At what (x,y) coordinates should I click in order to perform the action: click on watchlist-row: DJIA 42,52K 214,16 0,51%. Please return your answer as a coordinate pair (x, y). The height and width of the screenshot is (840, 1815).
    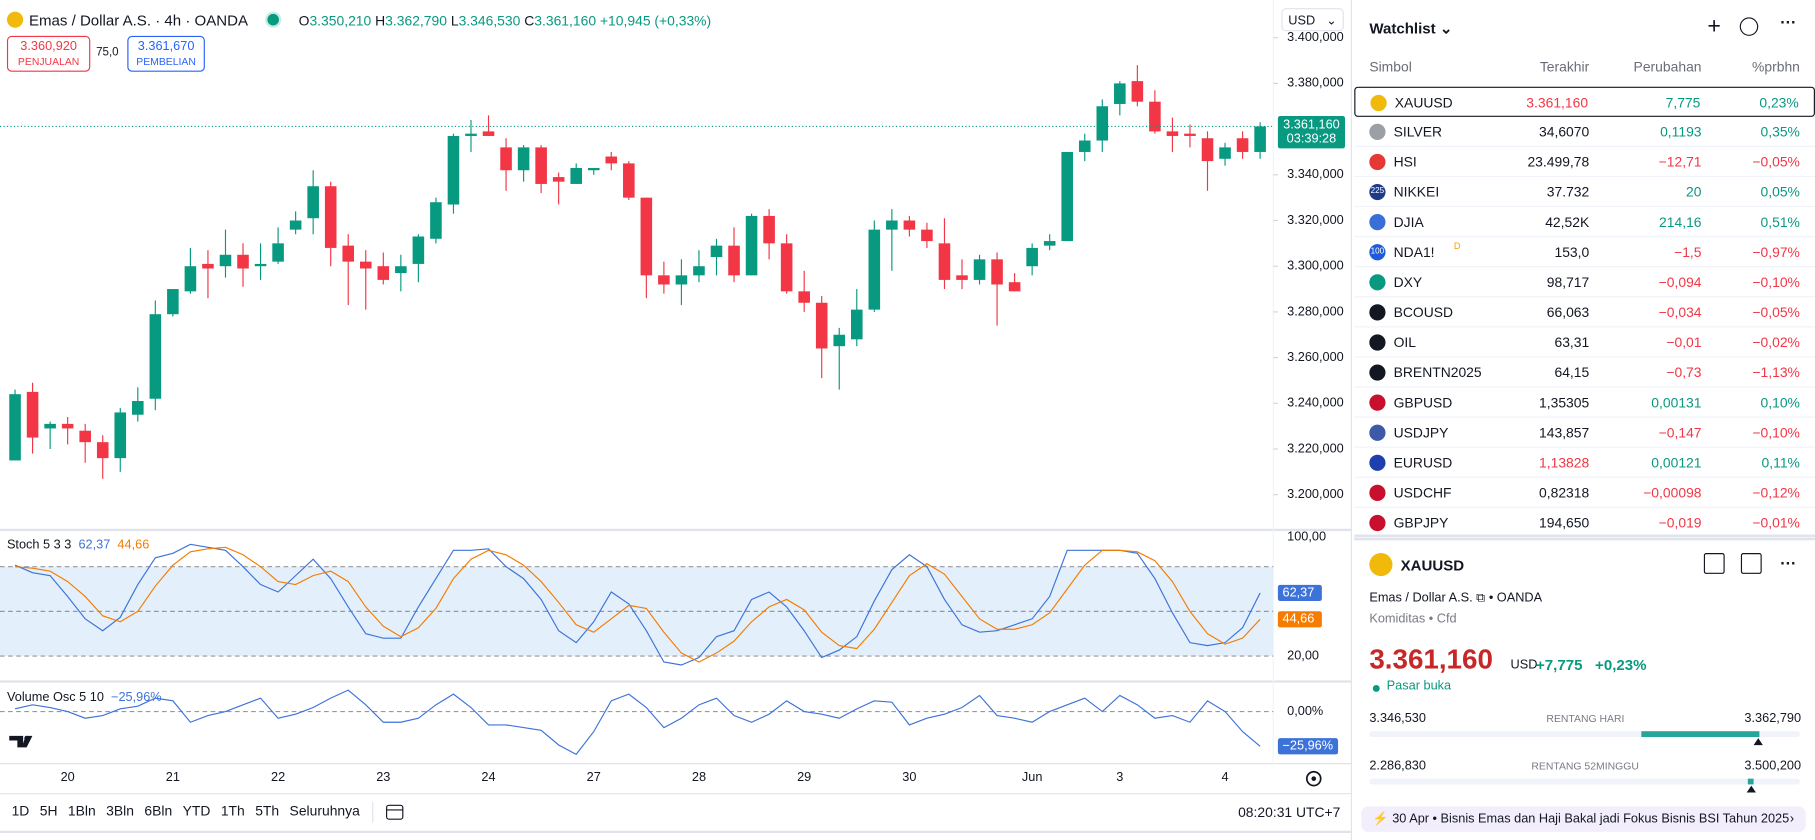
    Looking at the image, I should click on (1584, 222).